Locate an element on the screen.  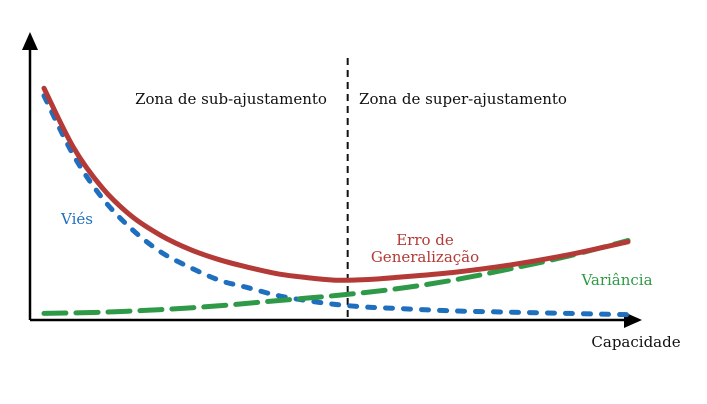
bias-label: Viés is located at coordinates (76, 219).